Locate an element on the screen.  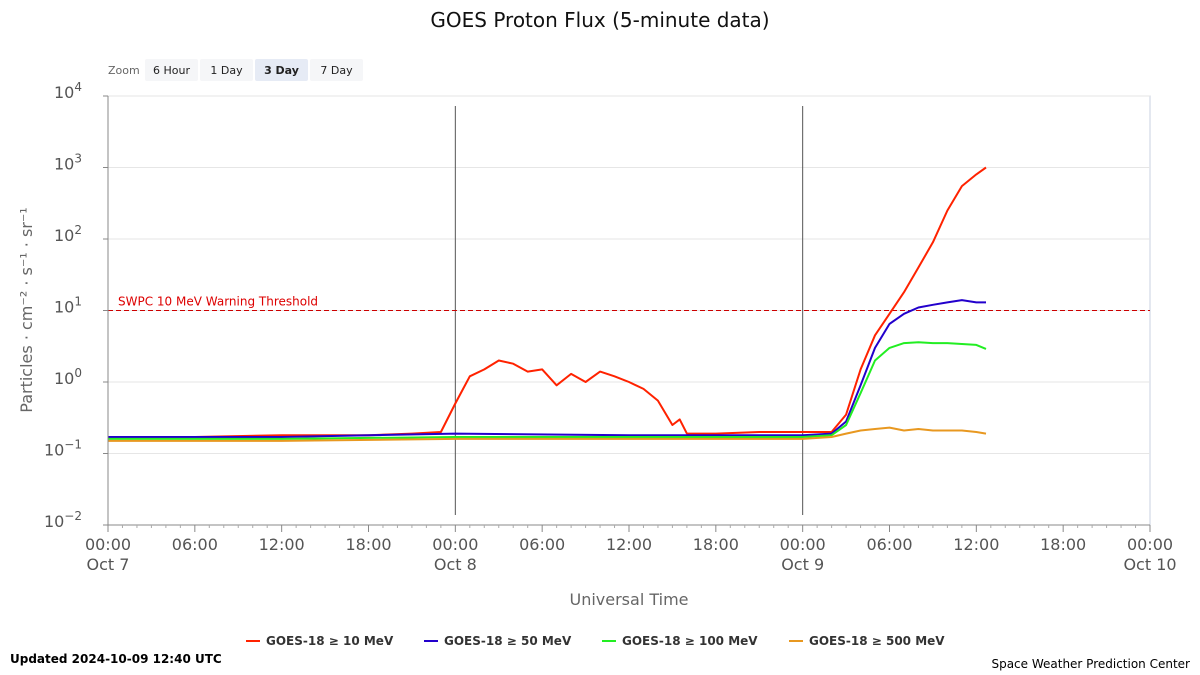
zoom-button-6-hour: 6 Hour is located at coordinates (171, 70).